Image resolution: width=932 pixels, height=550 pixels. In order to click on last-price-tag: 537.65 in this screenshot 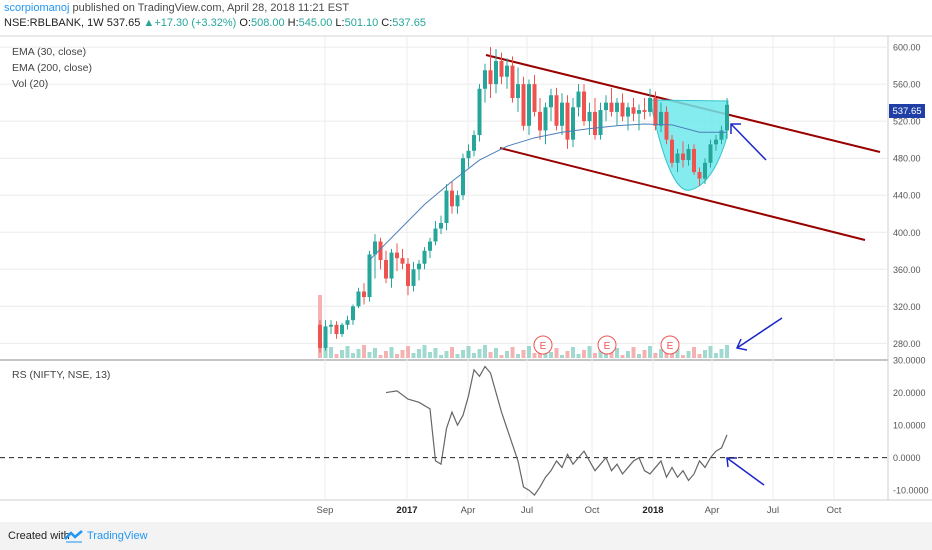, I will do `click(906, 111)`.